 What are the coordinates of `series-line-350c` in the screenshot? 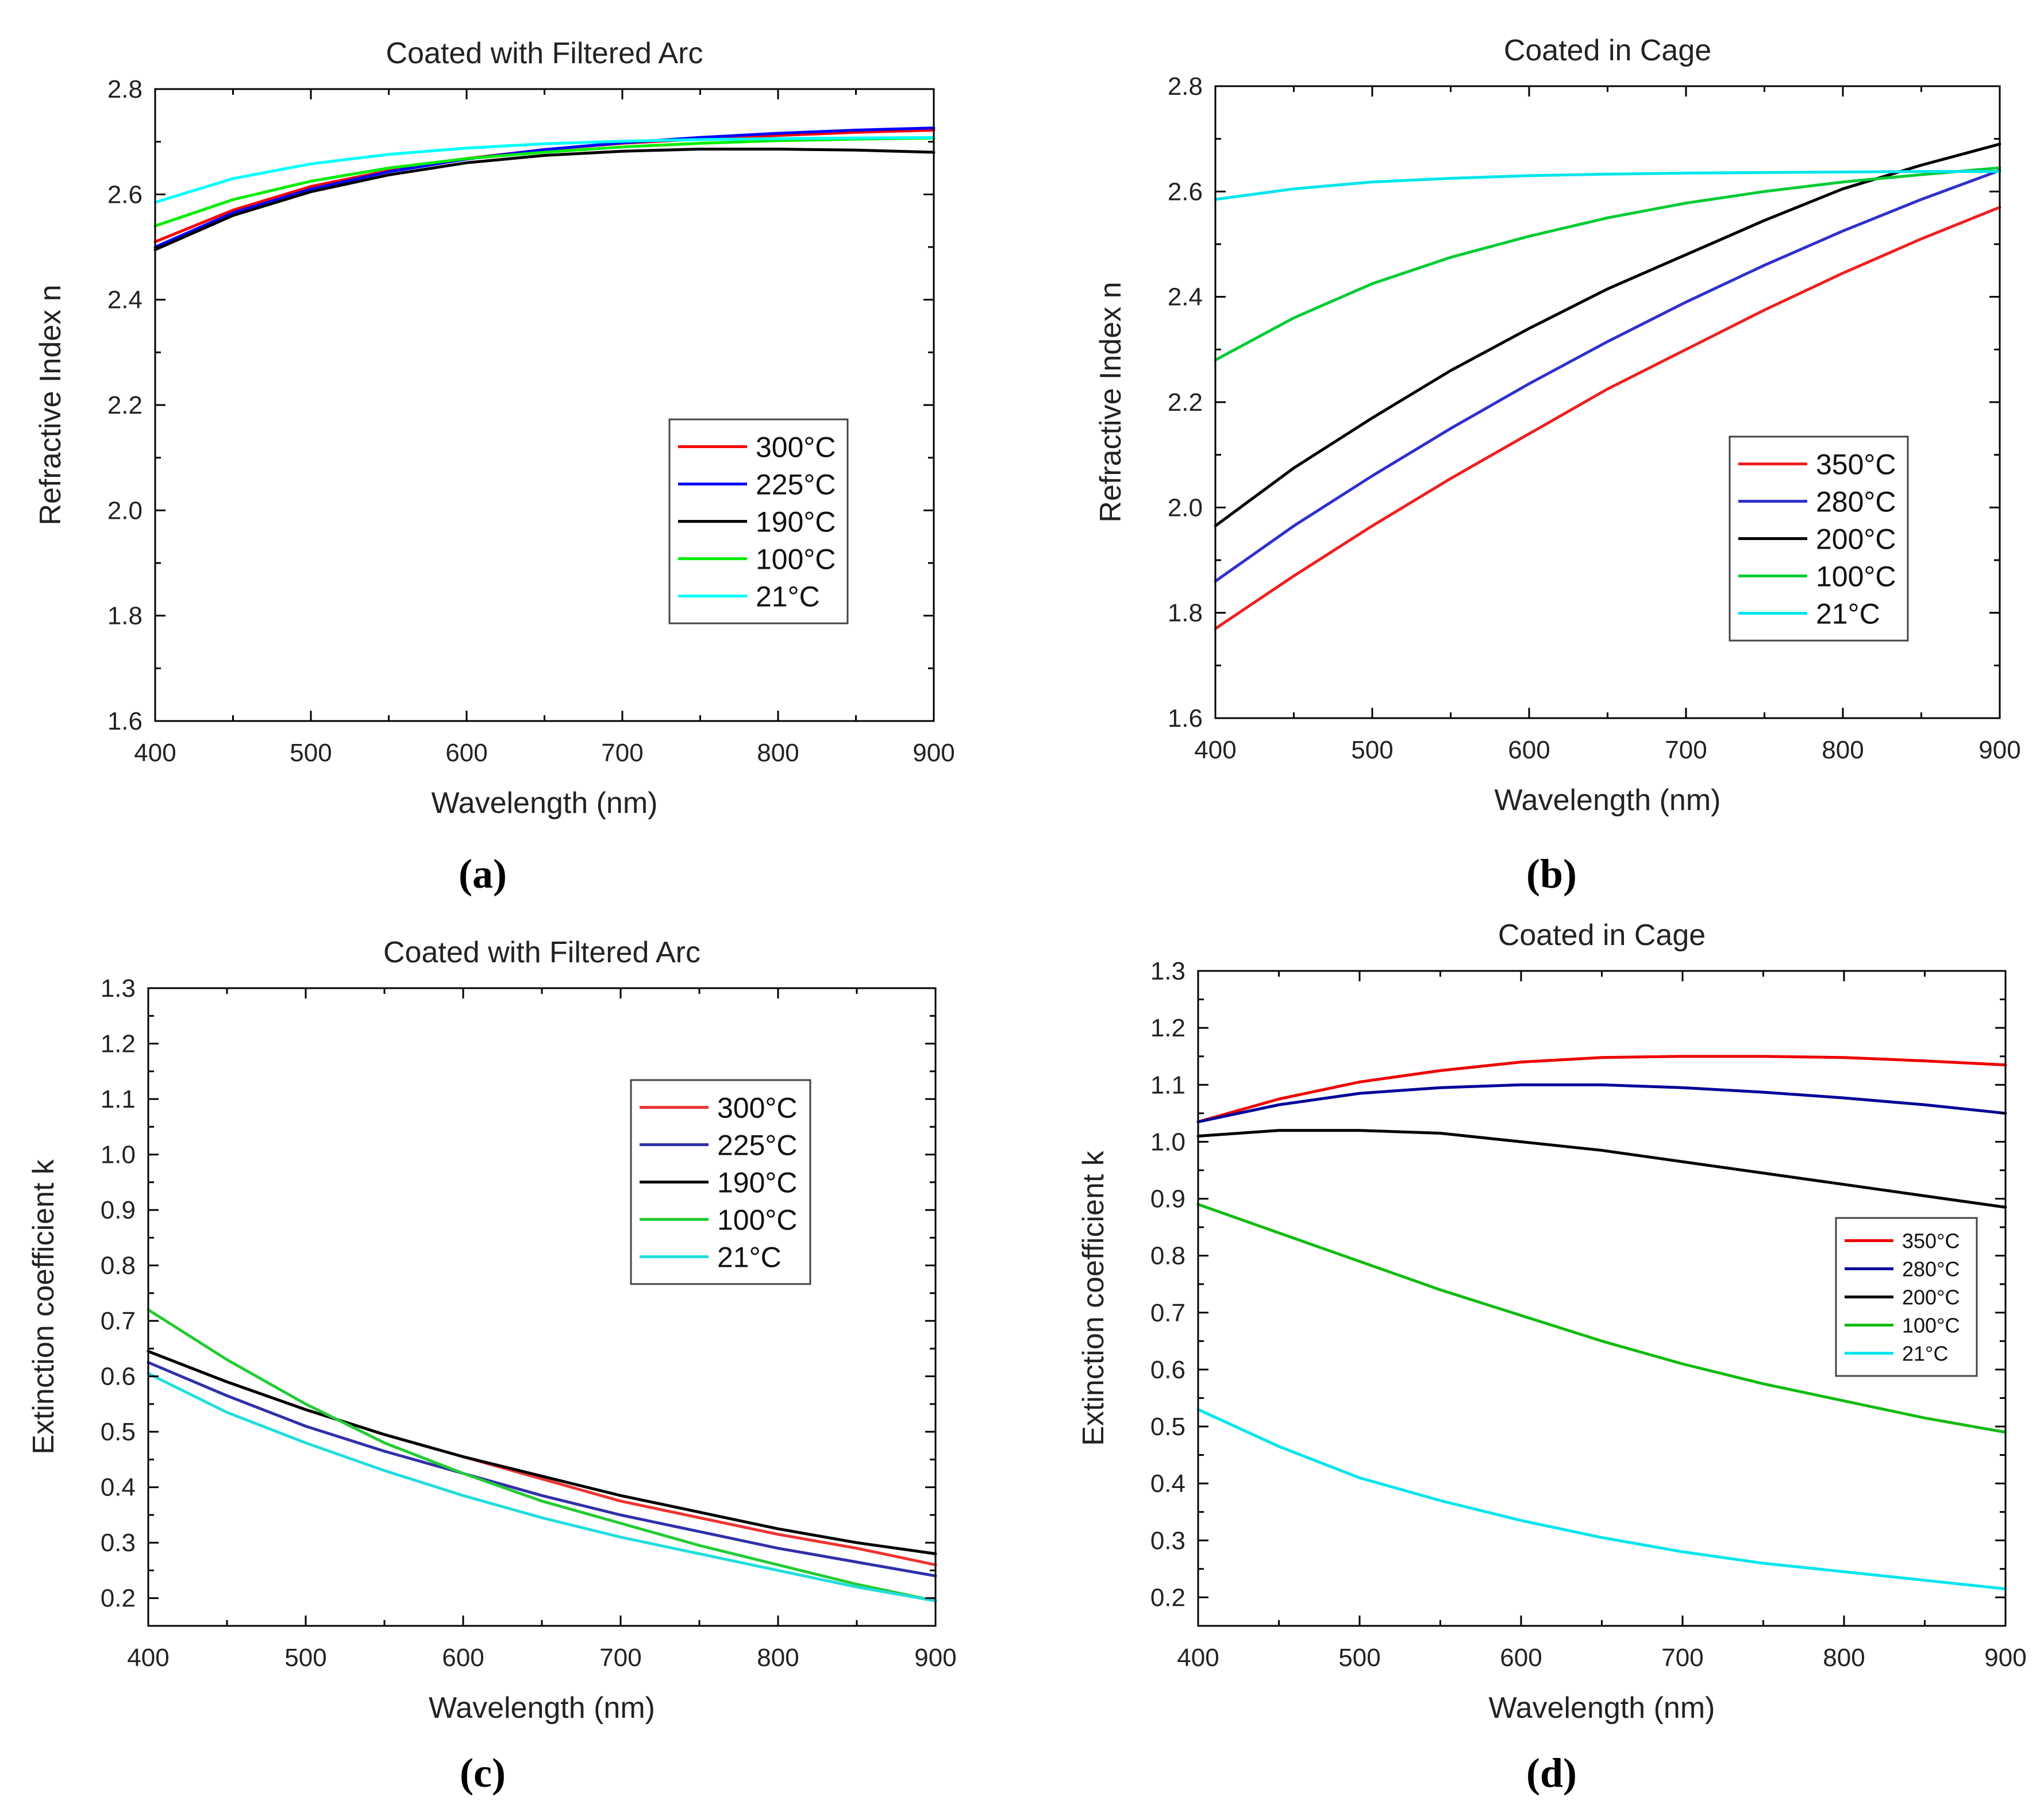 It's located at (1608, 418).